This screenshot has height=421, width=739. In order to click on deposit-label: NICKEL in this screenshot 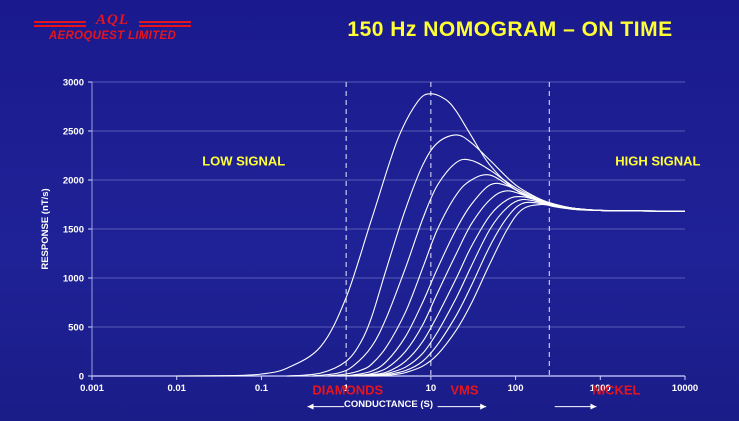, I will do `click(616, 390)`.